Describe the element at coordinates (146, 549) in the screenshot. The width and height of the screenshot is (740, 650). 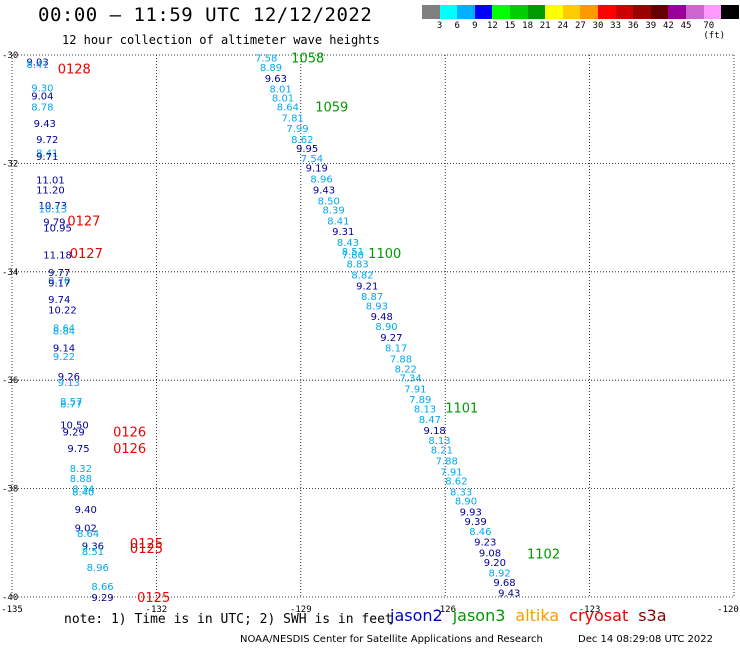
I see `pass-time-label: 0125` at that location.